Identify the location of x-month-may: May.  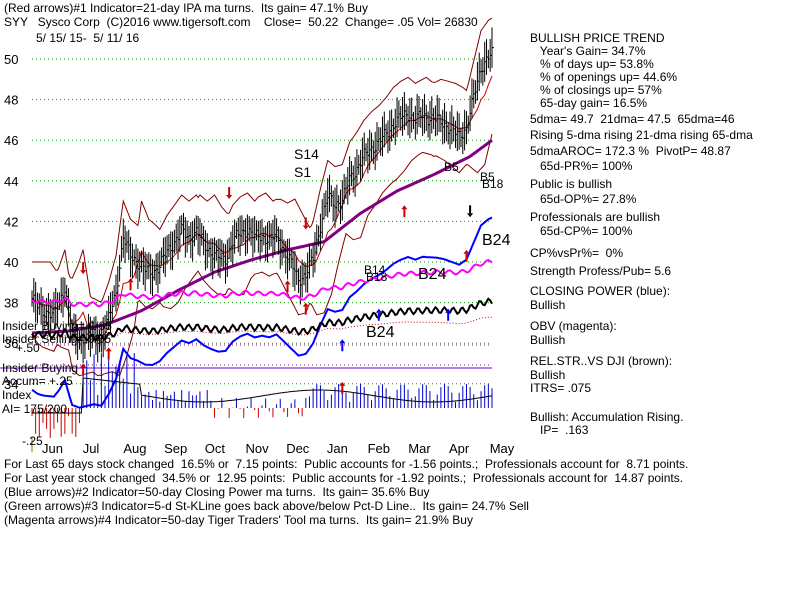
(502, 448).